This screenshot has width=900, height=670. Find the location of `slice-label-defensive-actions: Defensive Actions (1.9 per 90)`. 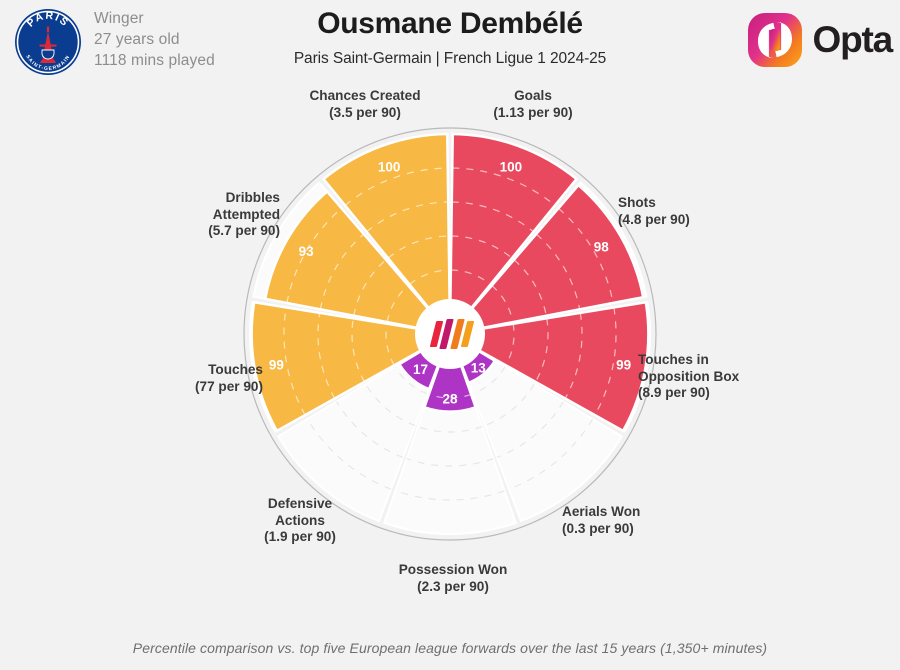

slice-label-defensive-actions: Defensive Actions (1.9 per 90) is located at coordinates (300, 520).